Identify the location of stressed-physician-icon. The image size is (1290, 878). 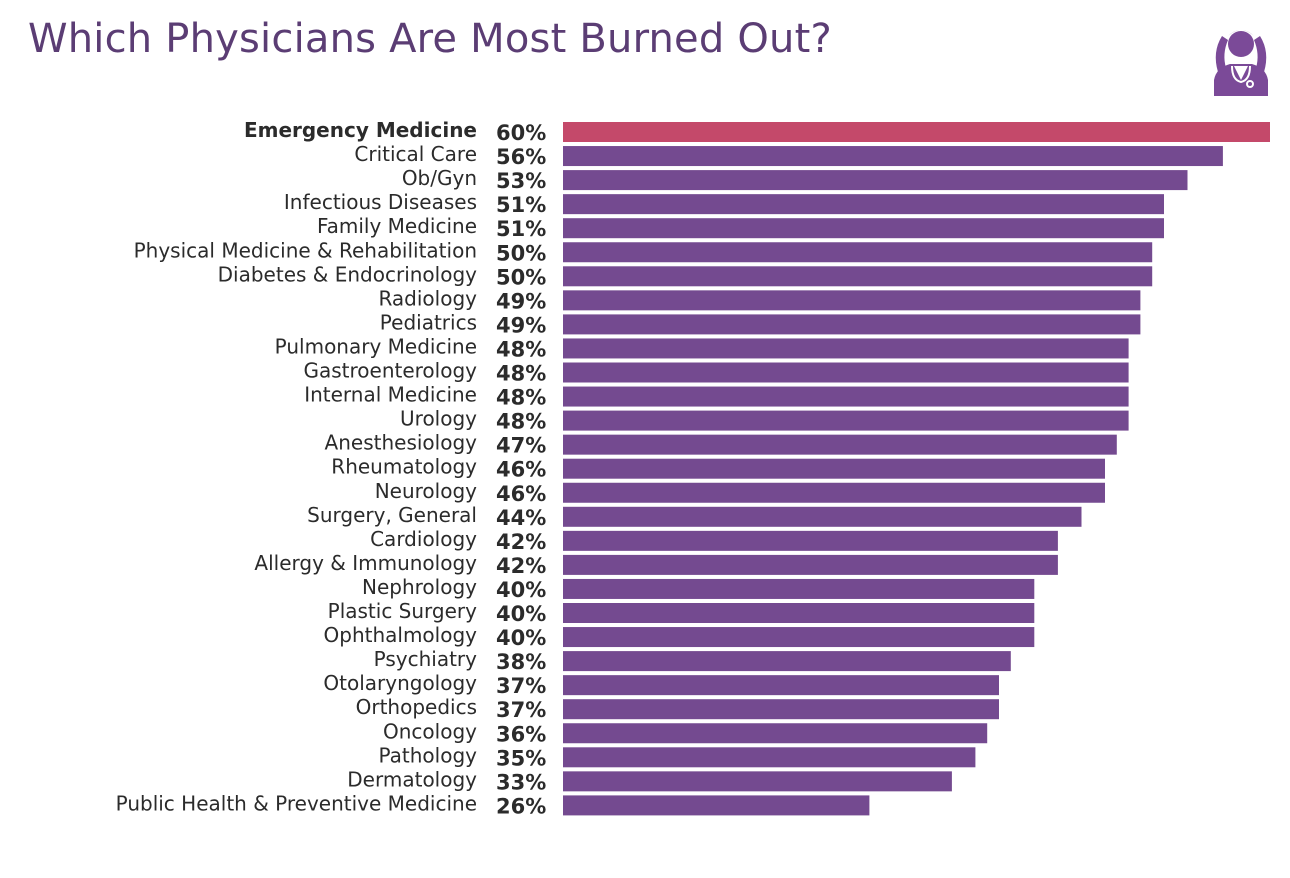
(1241, 63).